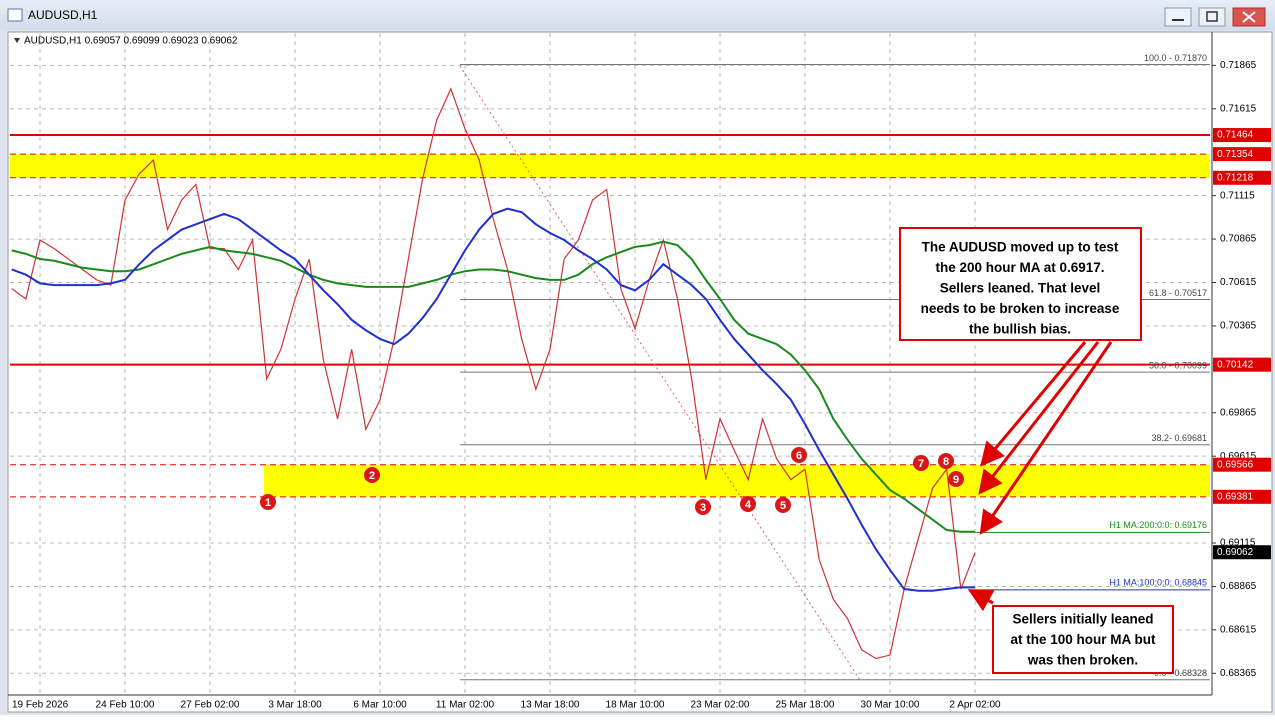 This screenshot has height=720, width=1275. I want to click on y-tick-label: 0.70365, so click(1238, 326).